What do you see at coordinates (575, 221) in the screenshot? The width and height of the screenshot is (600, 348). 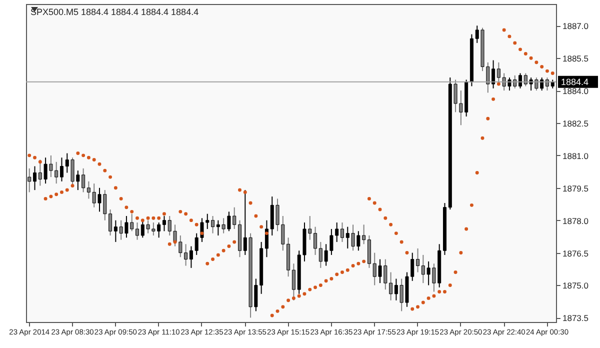 I see `y-tick-label: 1878.0` at bounding box center [575, 221].